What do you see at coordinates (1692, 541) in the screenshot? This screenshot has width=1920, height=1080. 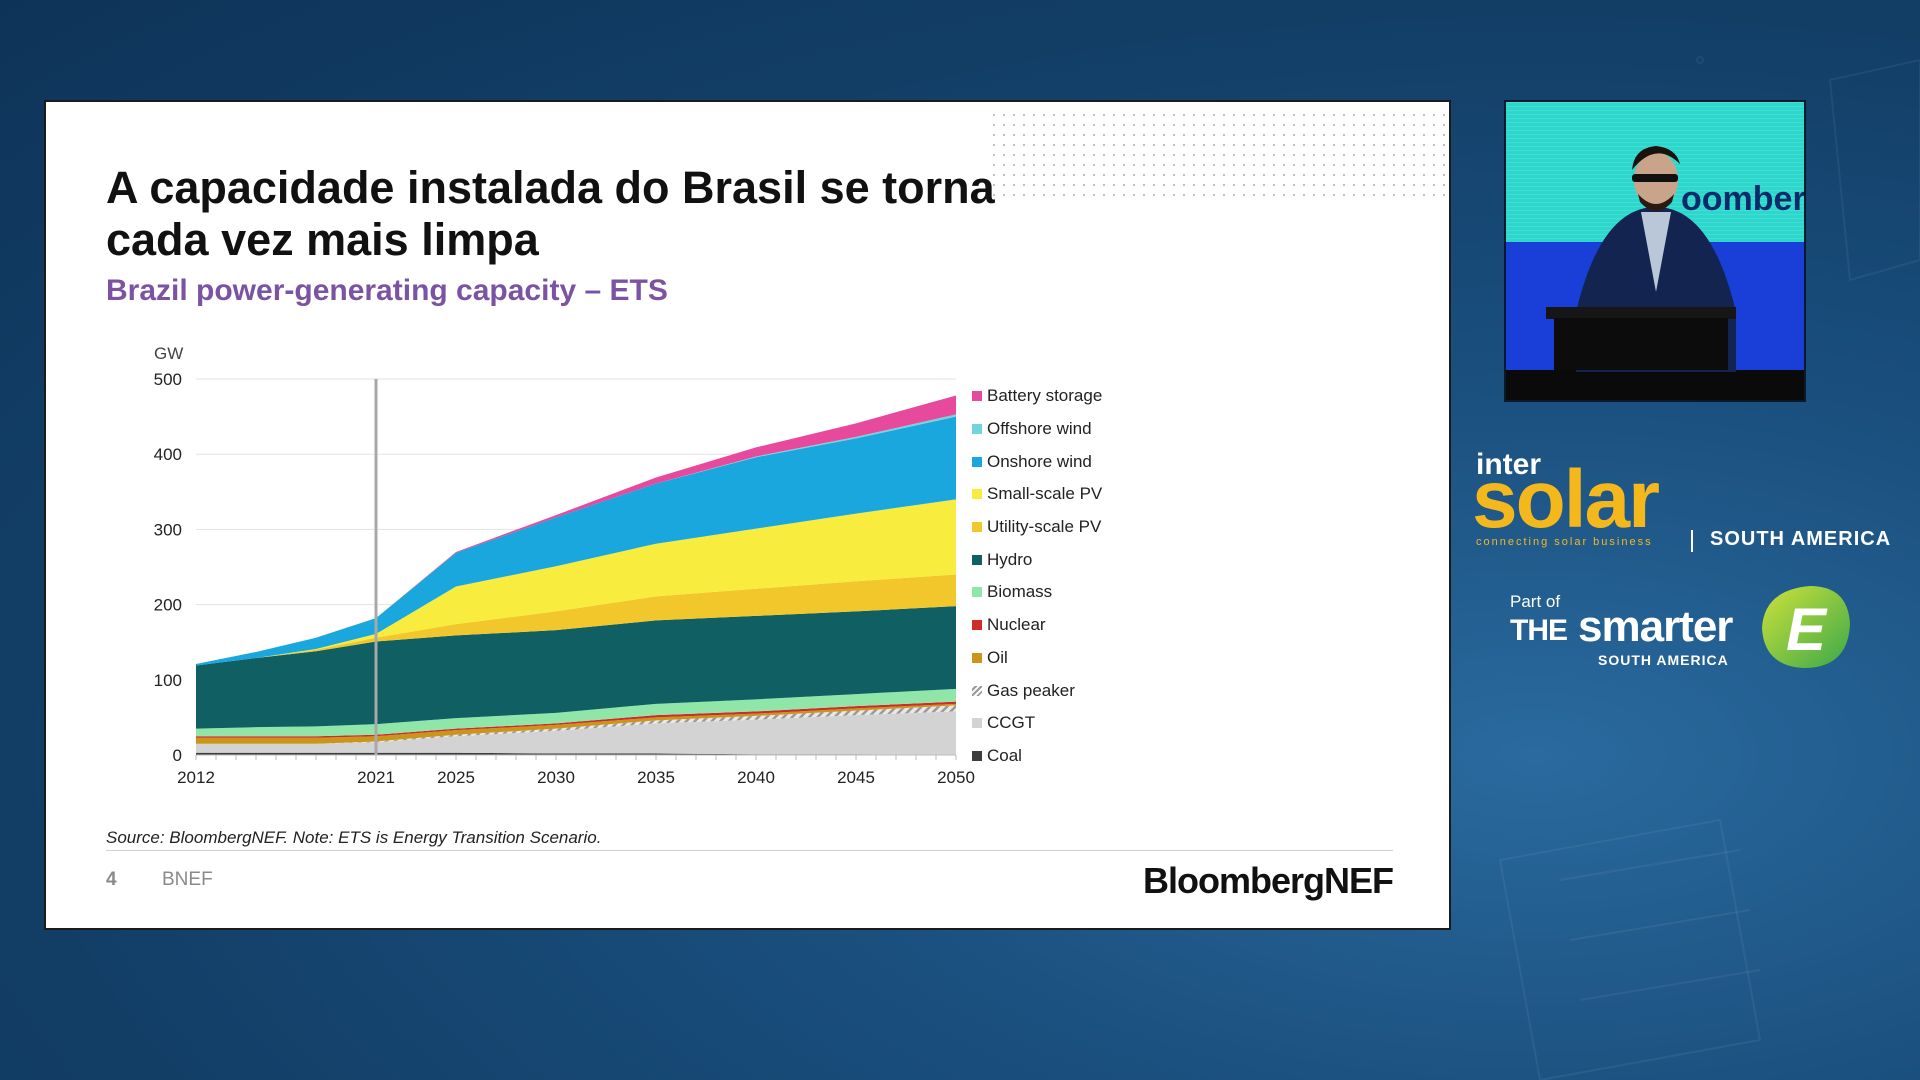 I see `intersolar-divider` at bounding box center [1692, 541].